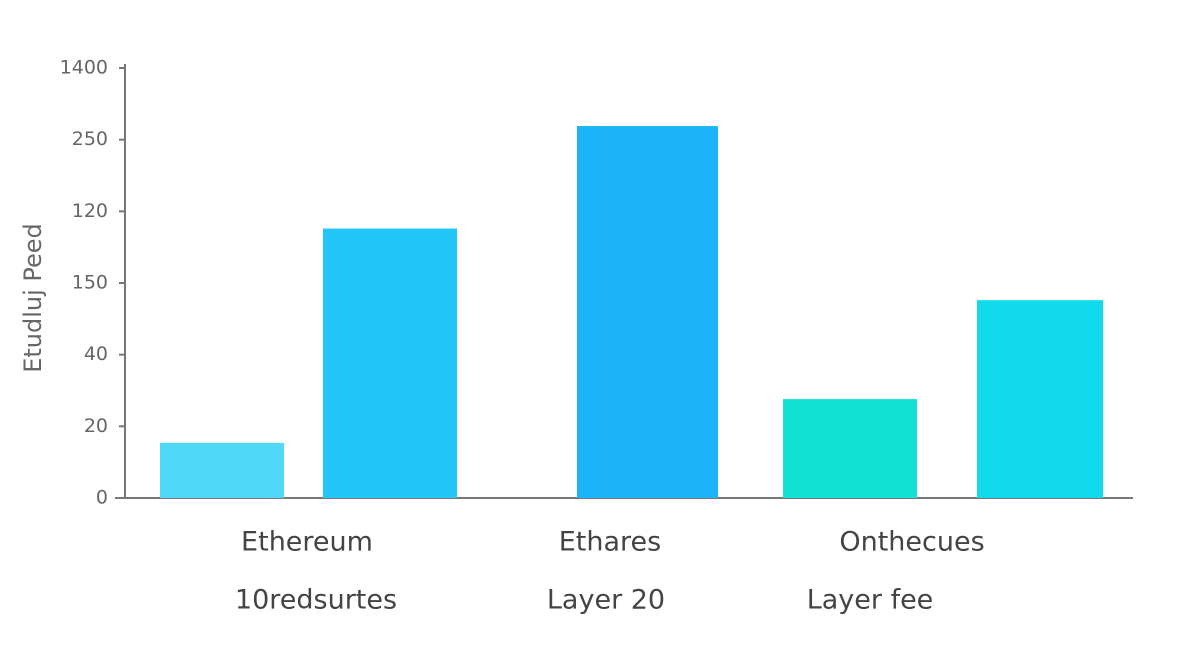 This screenshot has height=672, width=1200. I want to click on y-tick-label: 20, so click(96, 426).